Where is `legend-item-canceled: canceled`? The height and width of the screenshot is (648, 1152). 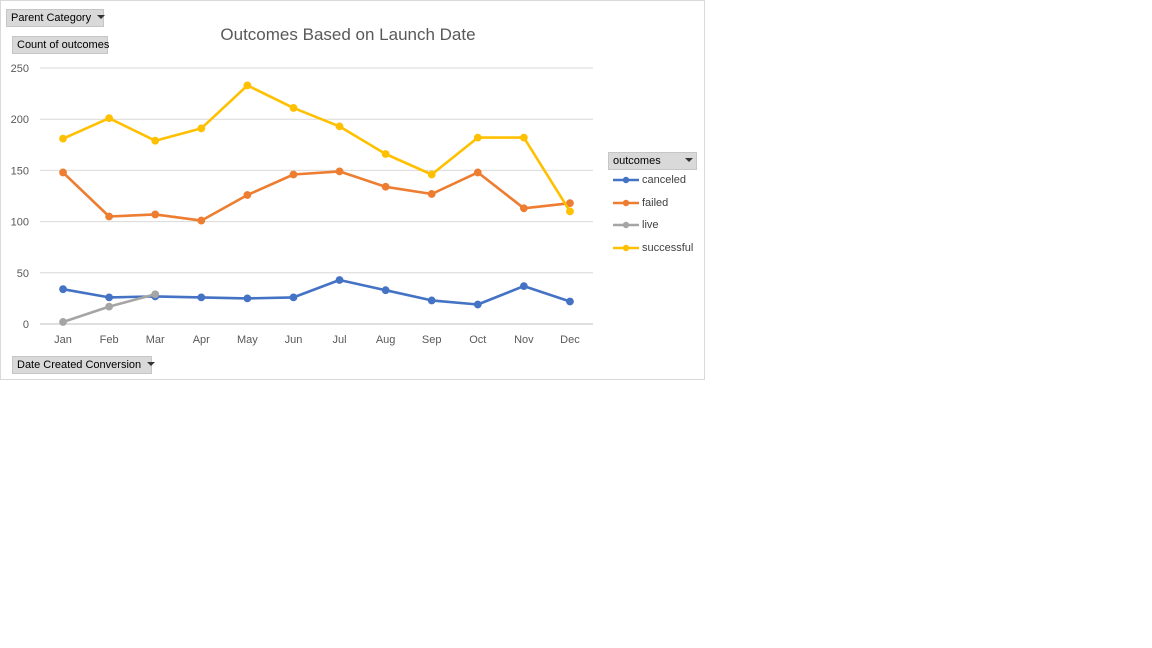
legend-item-canceled: canceled is located at coordinates (657, 182).